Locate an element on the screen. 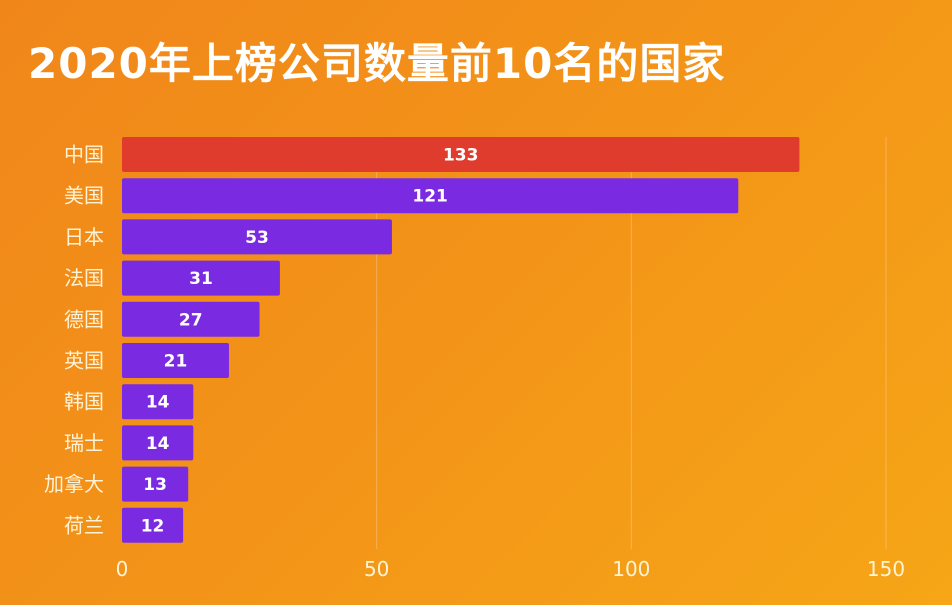  data-label: 13 is located at coordinates (155, 485).